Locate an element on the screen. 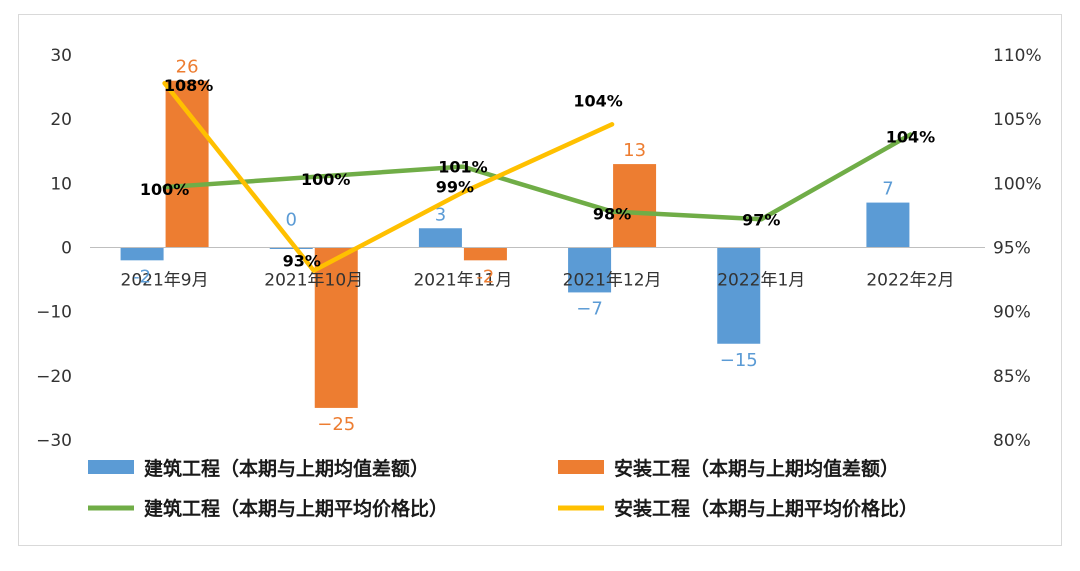 The height and width of the screenshot is (571, 1080). line-data-label: 99% is located at coordinates (455, 186).